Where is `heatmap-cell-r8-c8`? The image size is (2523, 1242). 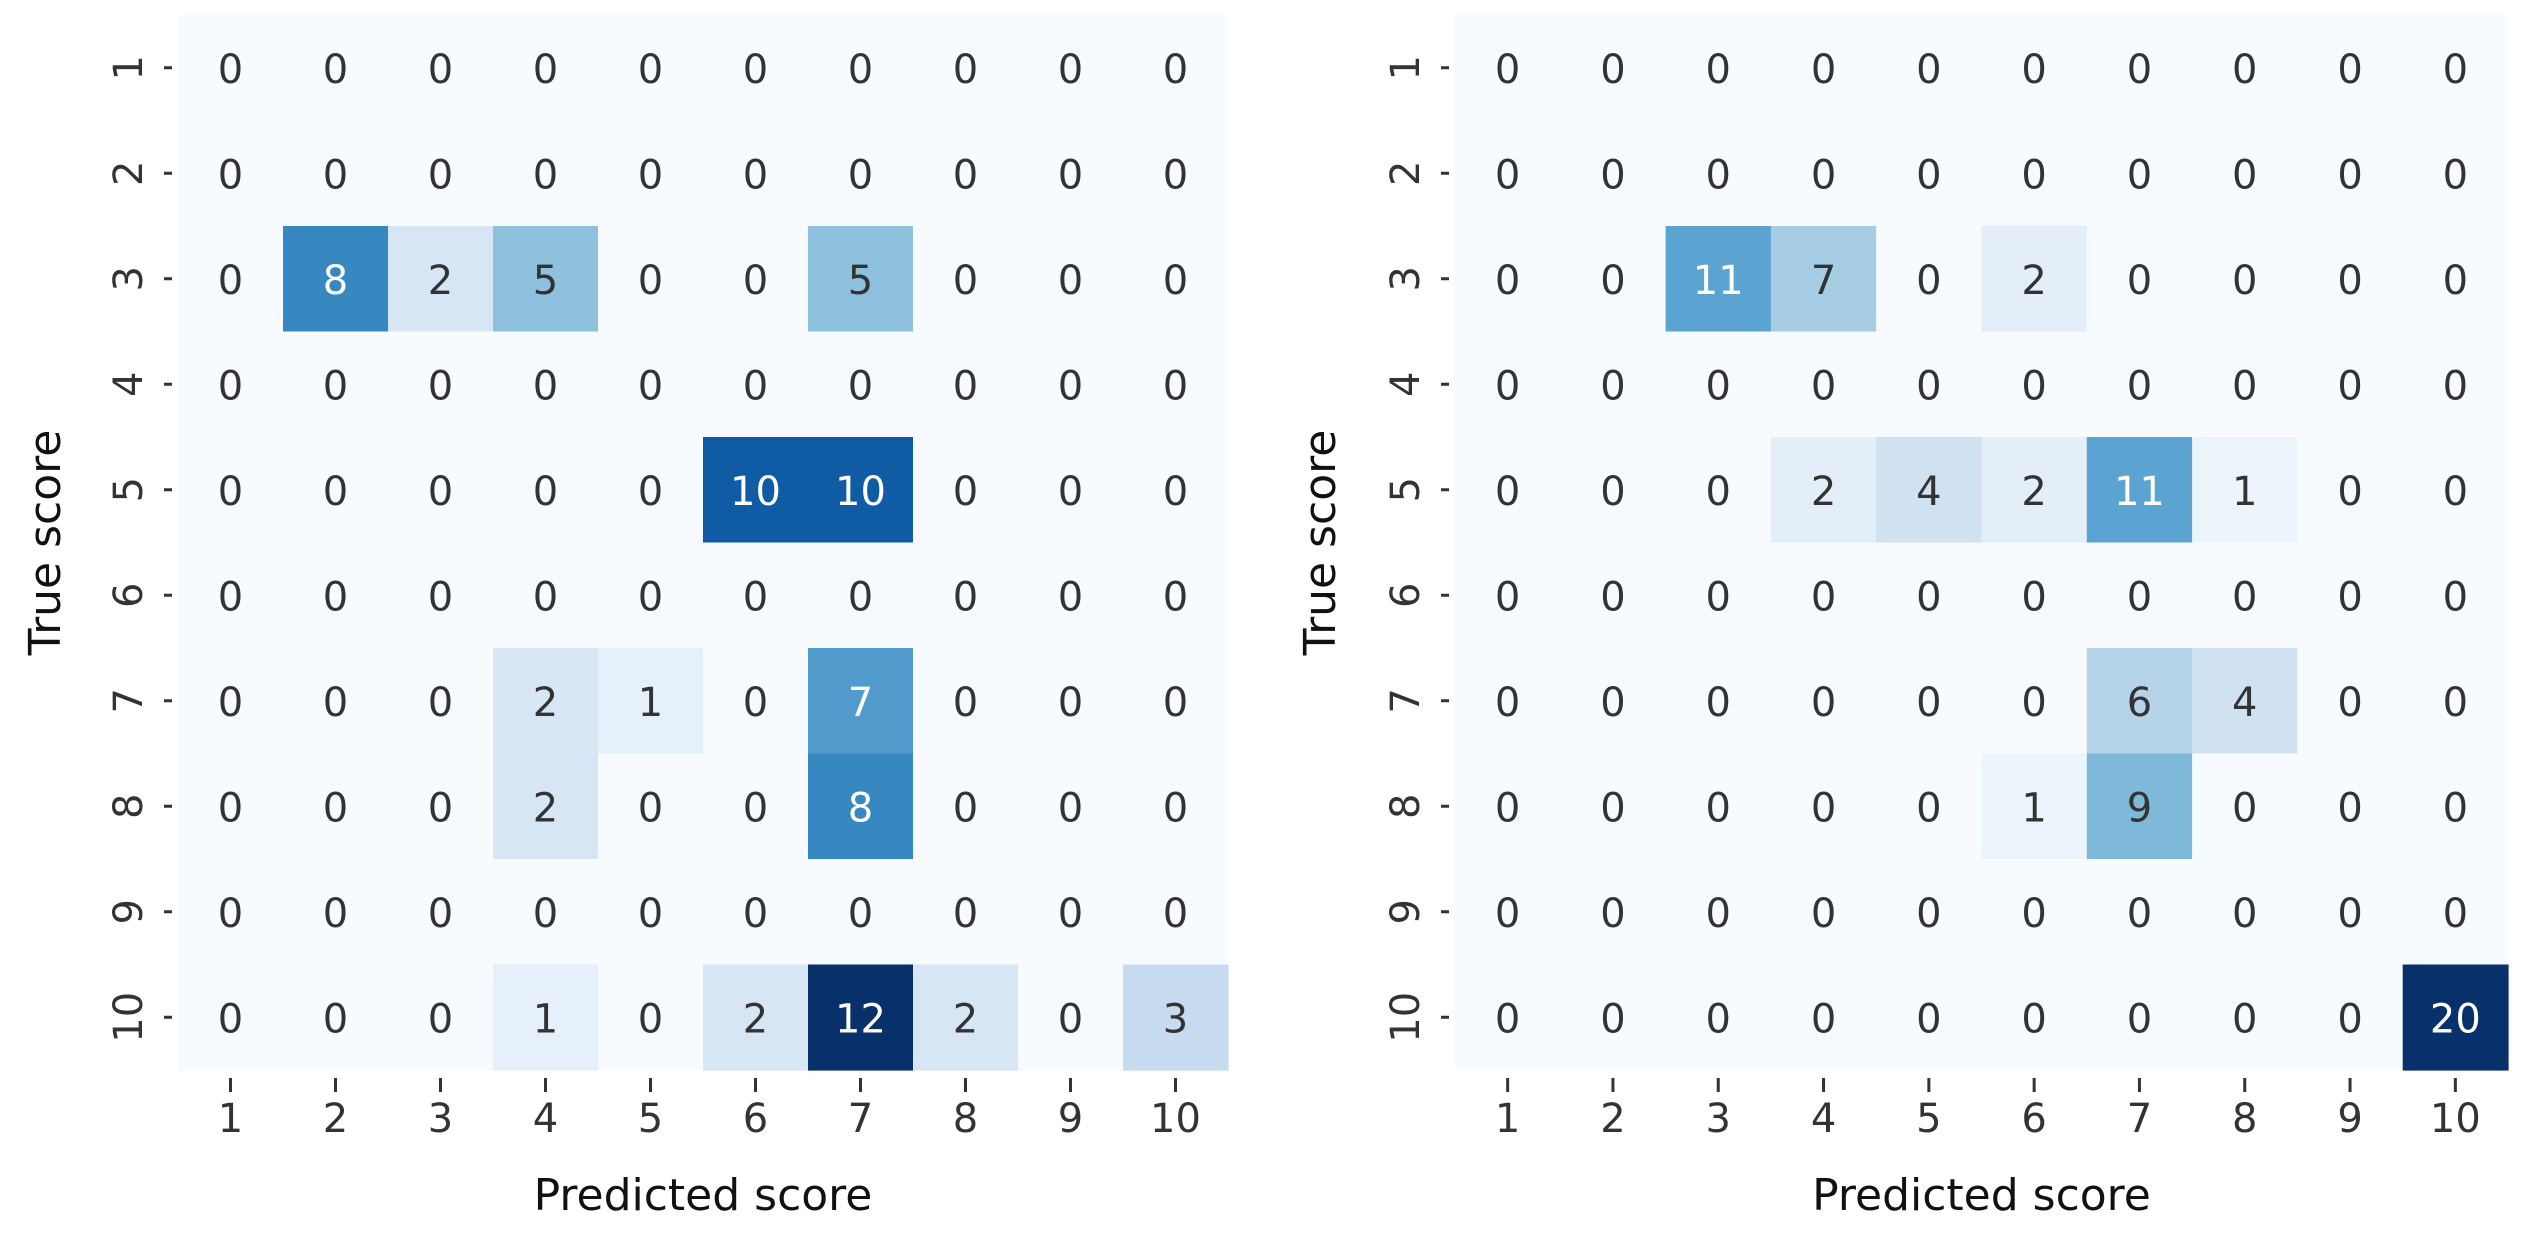
heatmap-cell-r8-c8 is located at coordinates (966, 806).